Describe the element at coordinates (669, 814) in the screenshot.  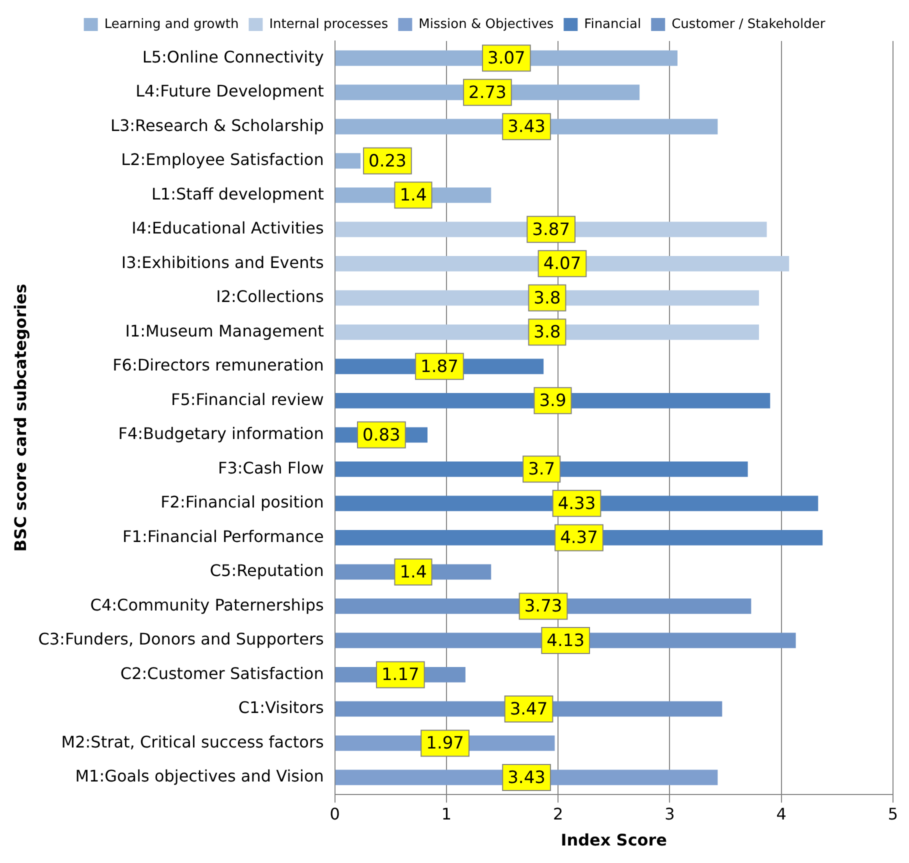
I see `x-tick-label: 3` at that location.